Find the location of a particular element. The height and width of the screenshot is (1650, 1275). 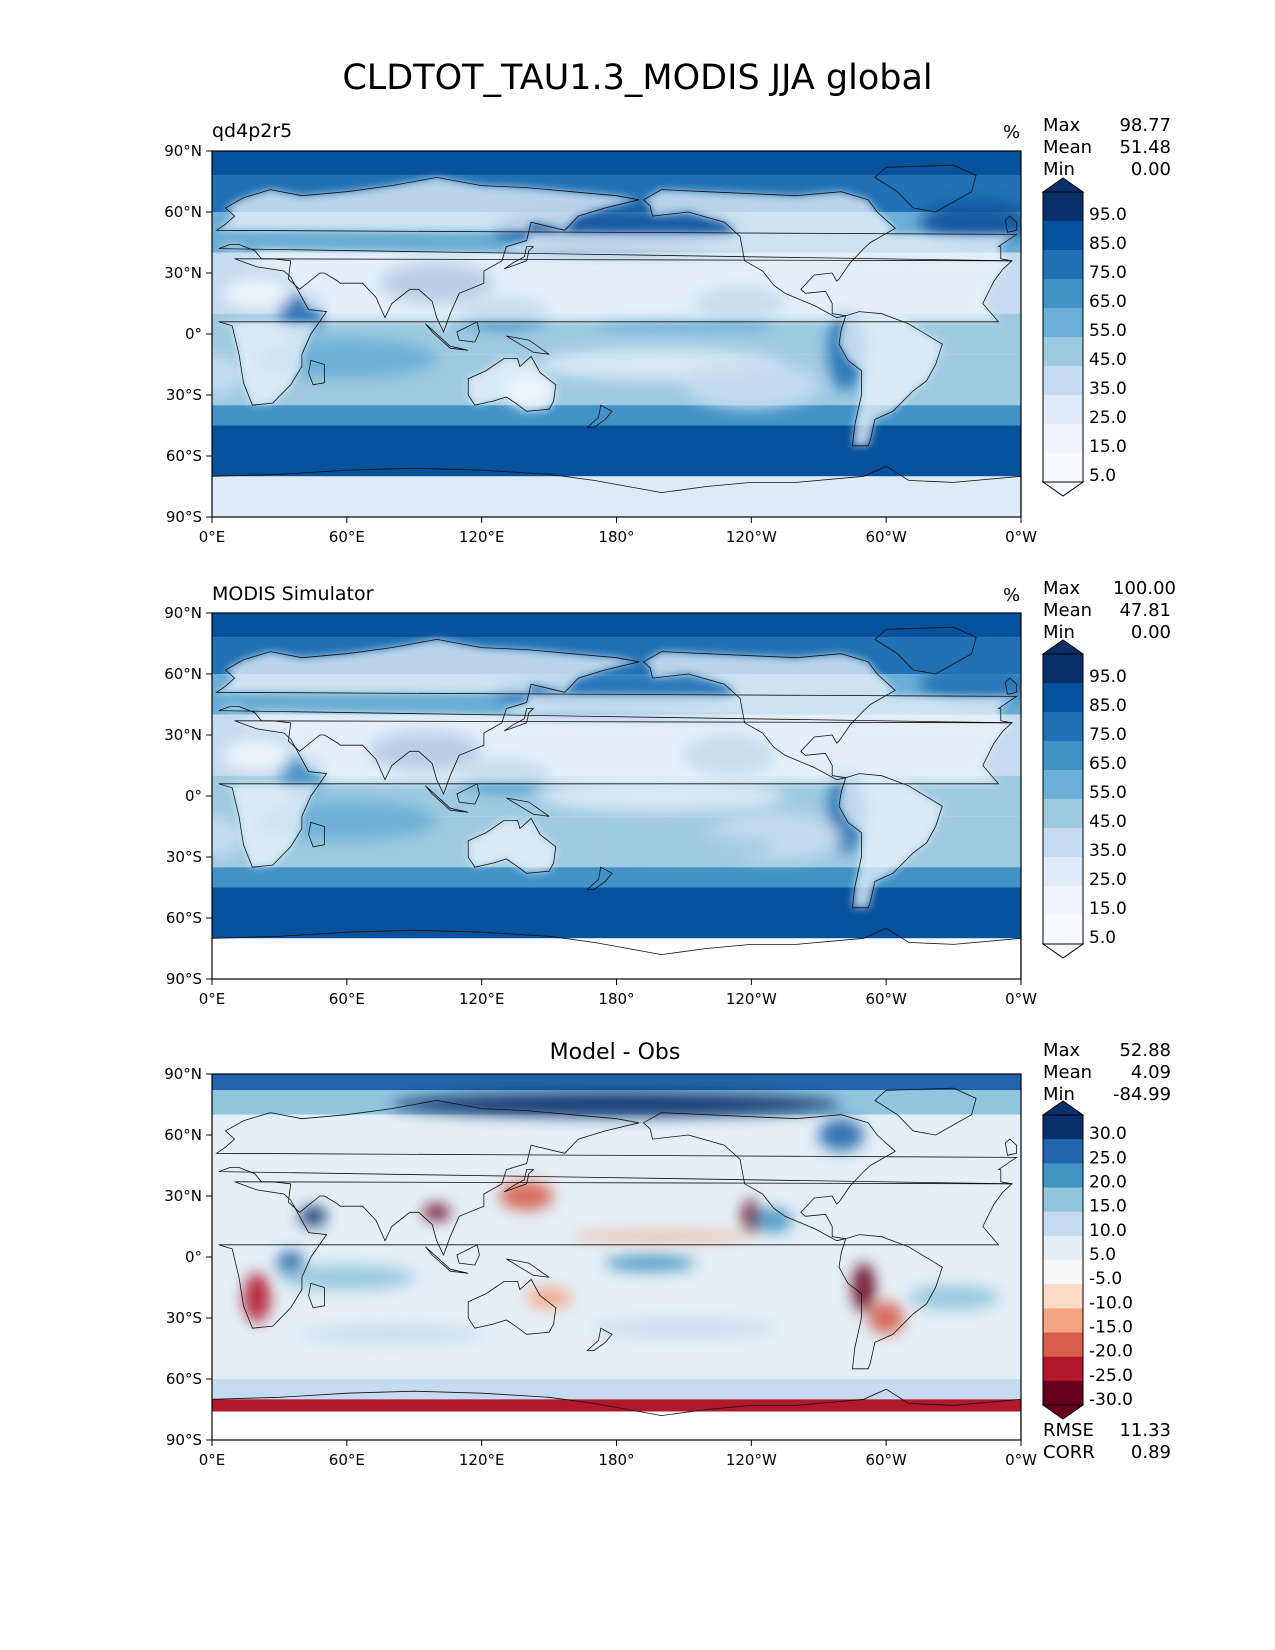

panel-3-corr-label: CORR is located at coordinates (1069, 1452).